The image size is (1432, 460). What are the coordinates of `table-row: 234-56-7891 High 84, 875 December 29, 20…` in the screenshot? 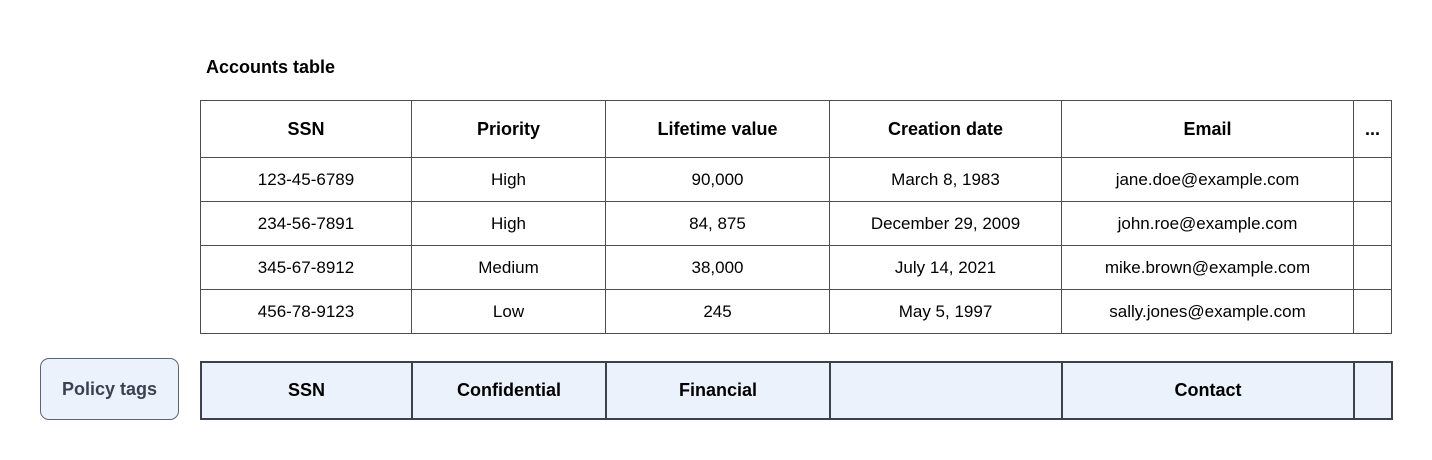 It's located at (796, 223).